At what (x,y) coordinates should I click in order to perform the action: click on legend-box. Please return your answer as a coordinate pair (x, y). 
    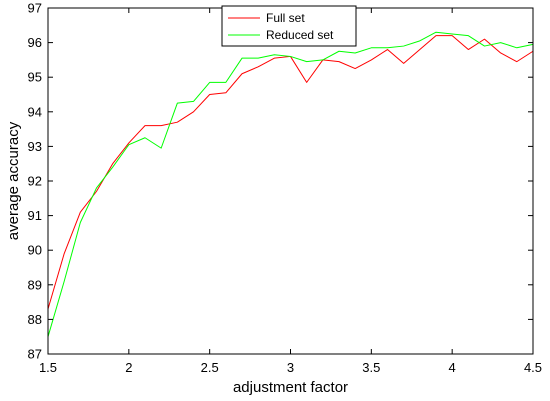
    Looking at the image, I should click on (289, 26).